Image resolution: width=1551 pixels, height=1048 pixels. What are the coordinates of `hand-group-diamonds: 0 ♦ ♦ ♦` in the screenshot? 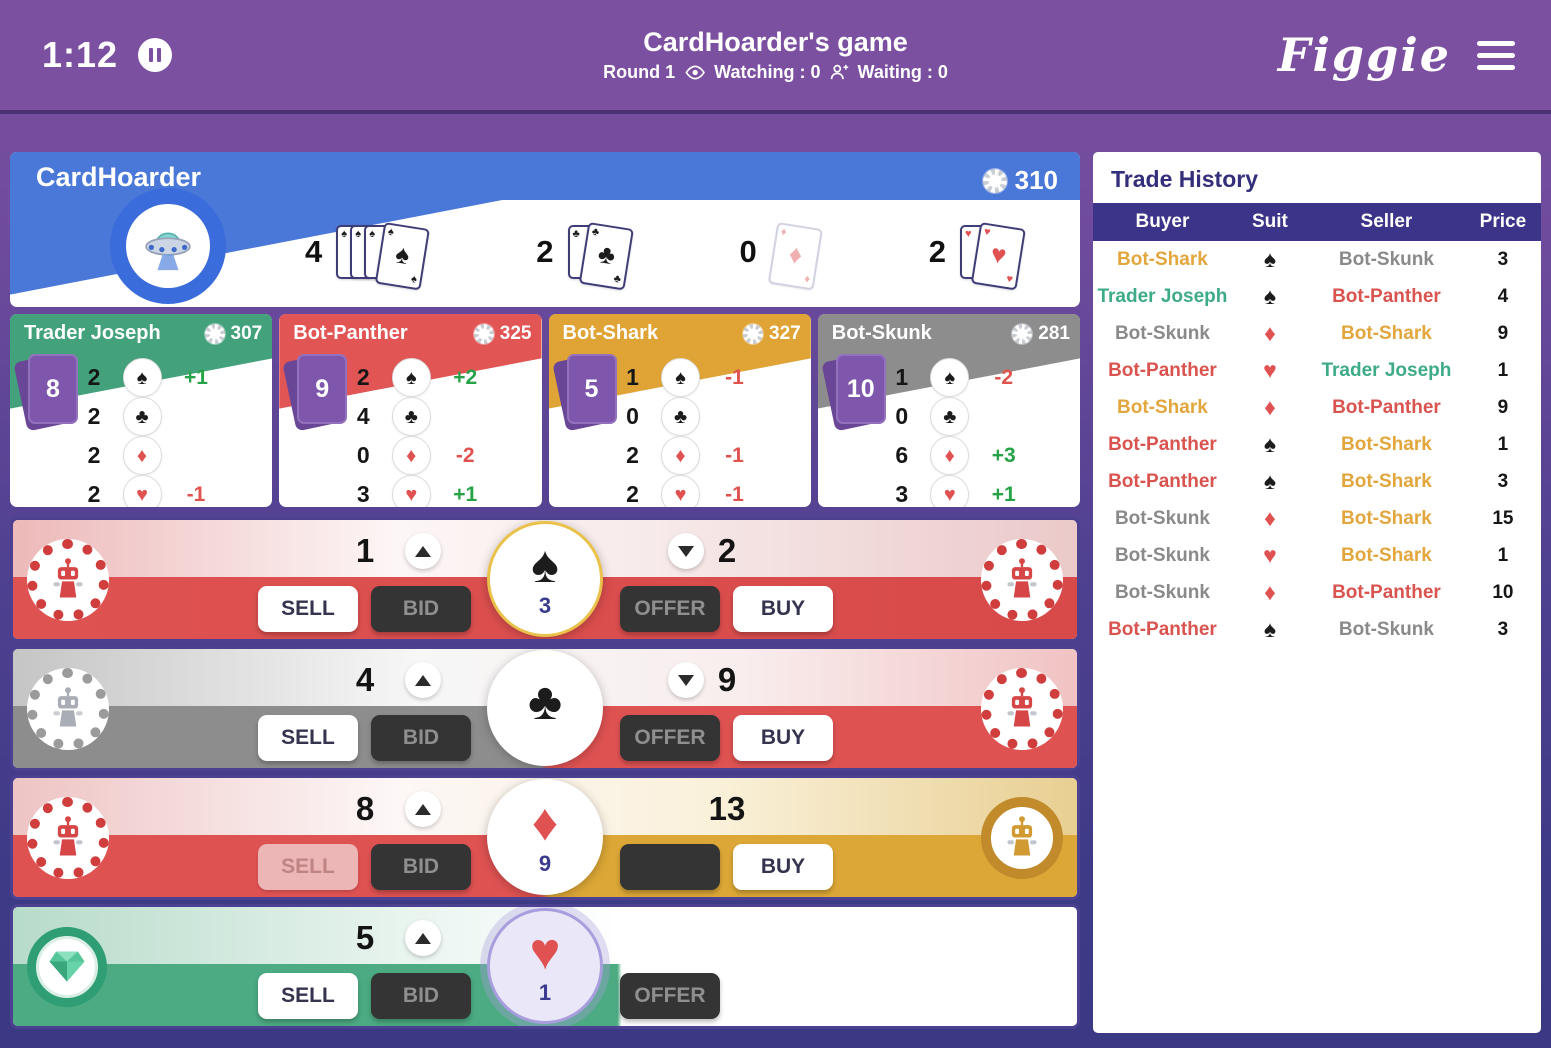 It's located at (781, 252).